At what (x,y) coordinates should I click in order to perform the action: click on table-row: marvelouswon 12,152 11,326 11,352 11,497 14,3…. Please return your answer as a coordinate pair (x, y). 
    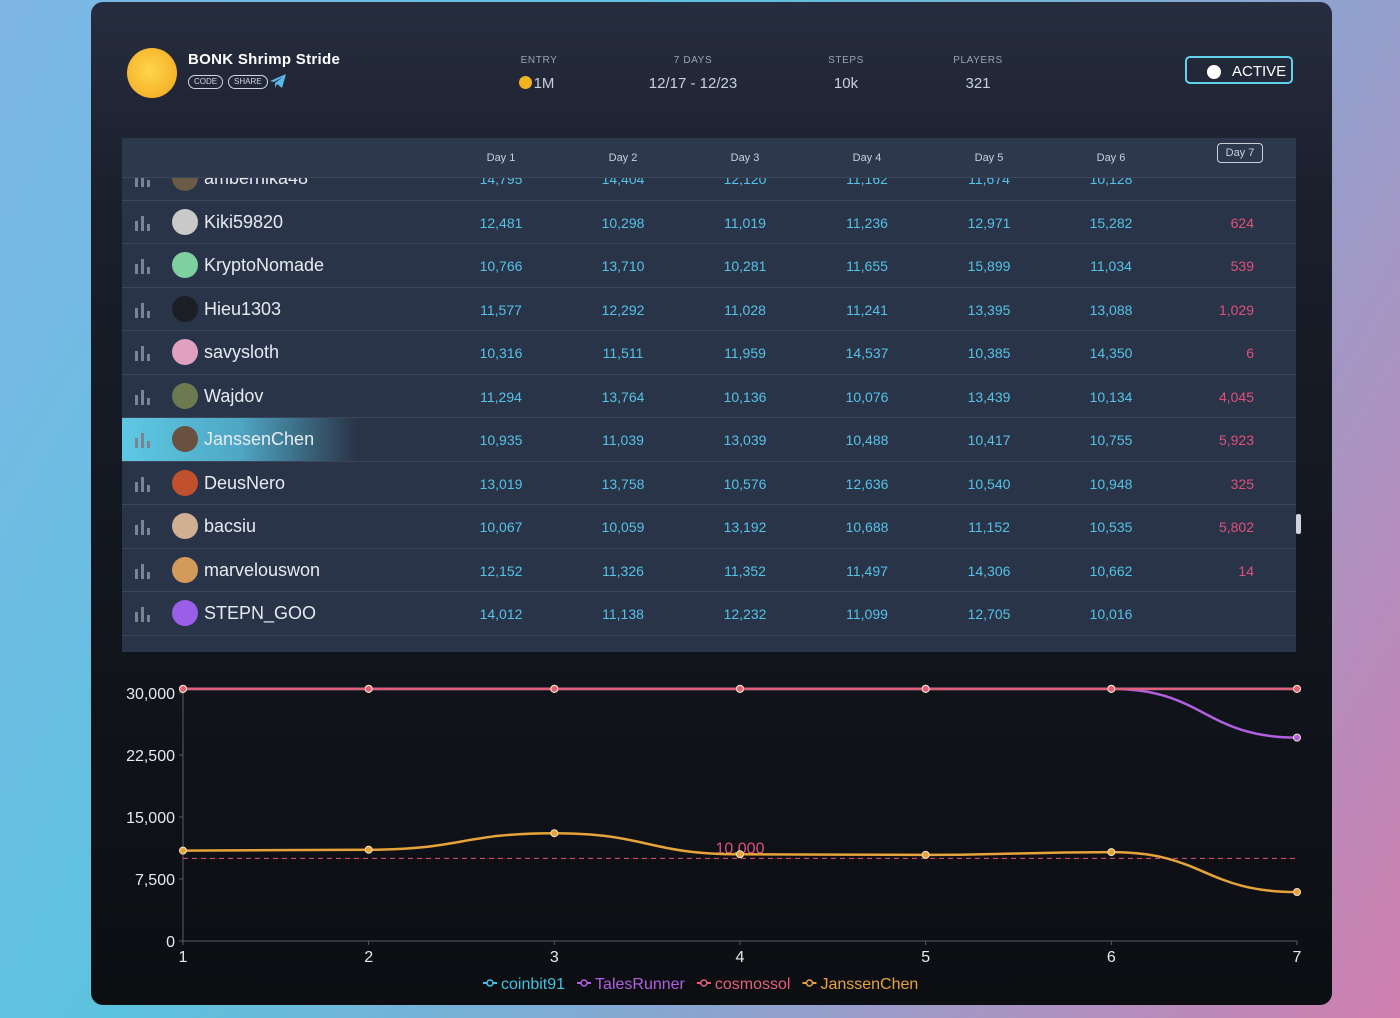
    Looking at the image, I should click on (709, 570).